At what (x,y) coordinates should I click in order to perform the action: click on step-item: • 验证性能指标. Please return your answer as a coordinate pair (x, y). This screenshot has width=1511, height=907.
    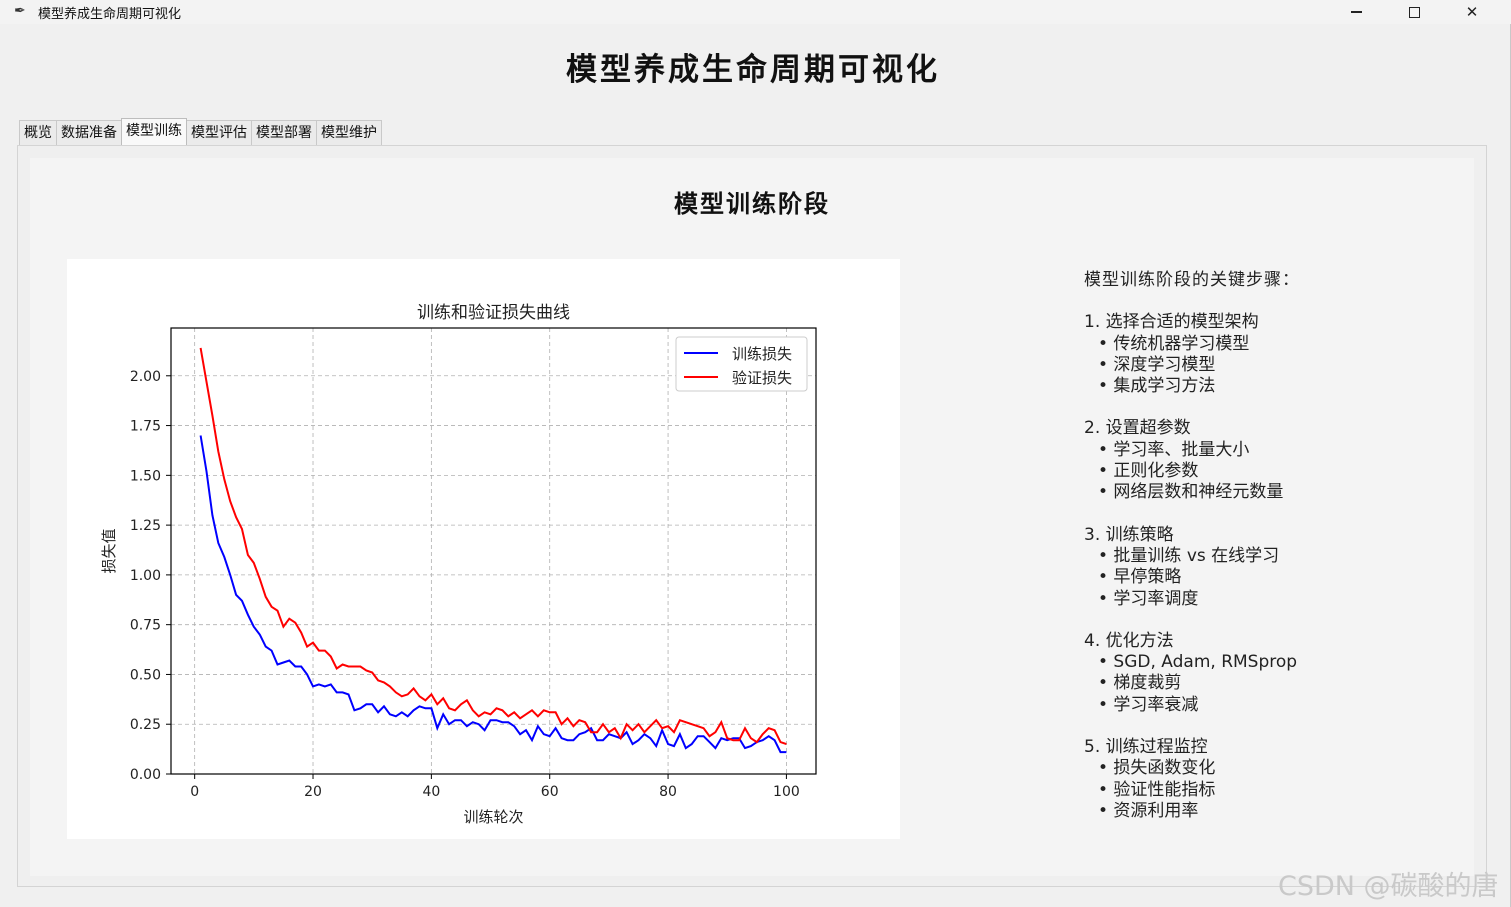
    Looking at the image, I should click on (1157, 789).